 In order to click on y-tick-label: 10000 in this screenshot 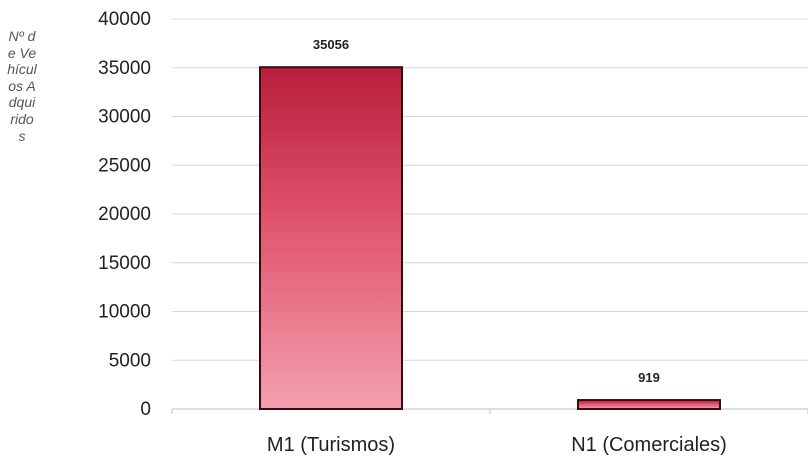, I will do `click(124, 312)`.